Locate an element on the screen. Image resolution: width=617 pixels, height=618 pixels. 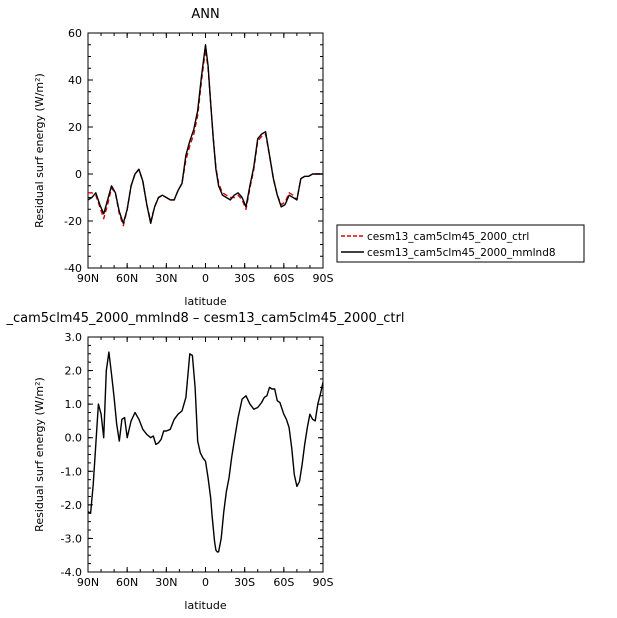
legend-box is located at coordinates (460, 243).